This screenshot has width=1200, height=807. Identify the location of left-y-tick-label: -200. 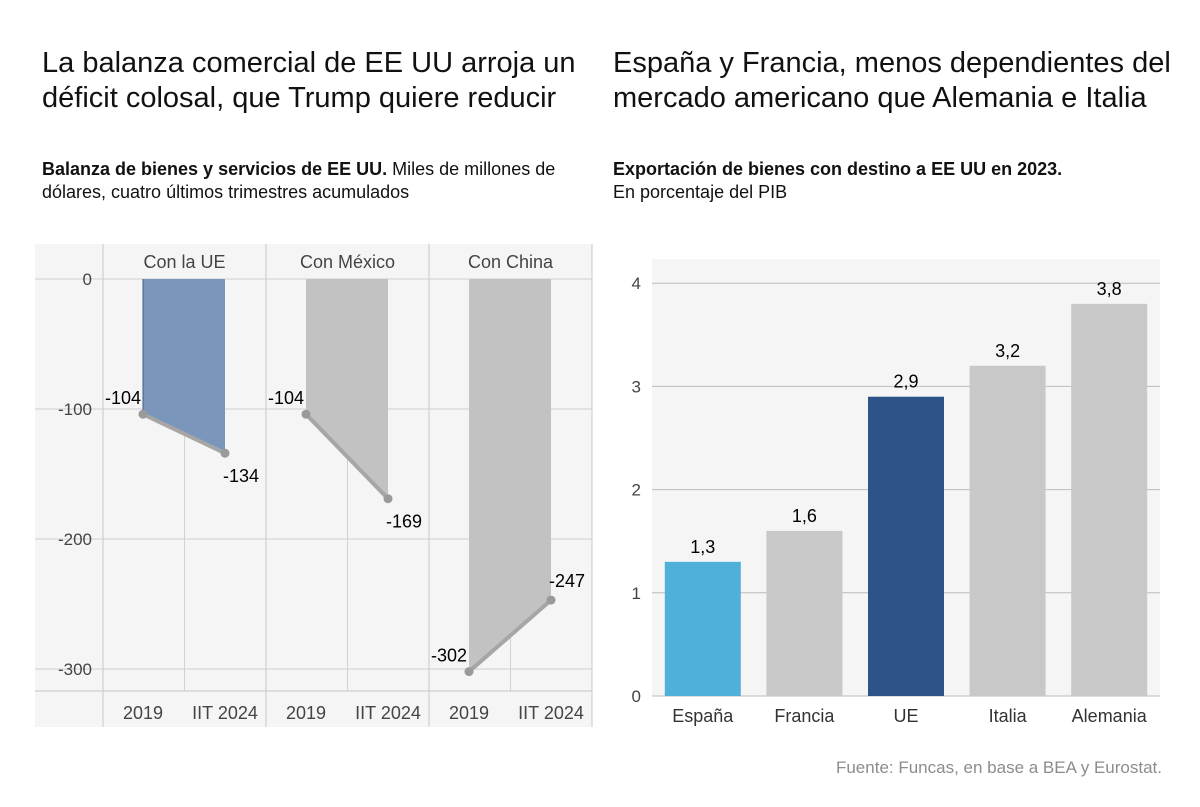
(75, 539).